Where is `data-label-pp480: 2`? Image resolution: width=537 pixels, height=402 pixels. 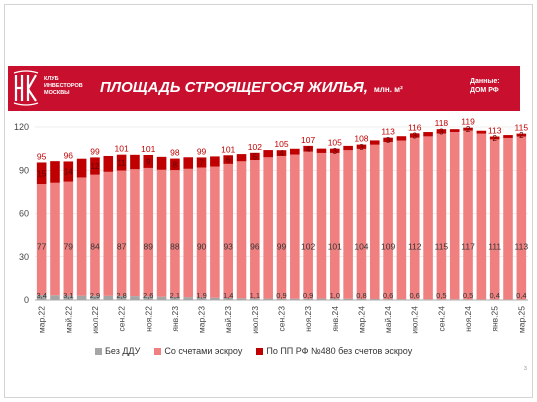 data-label-pp480: 2 is located at coordinates (494, 138).